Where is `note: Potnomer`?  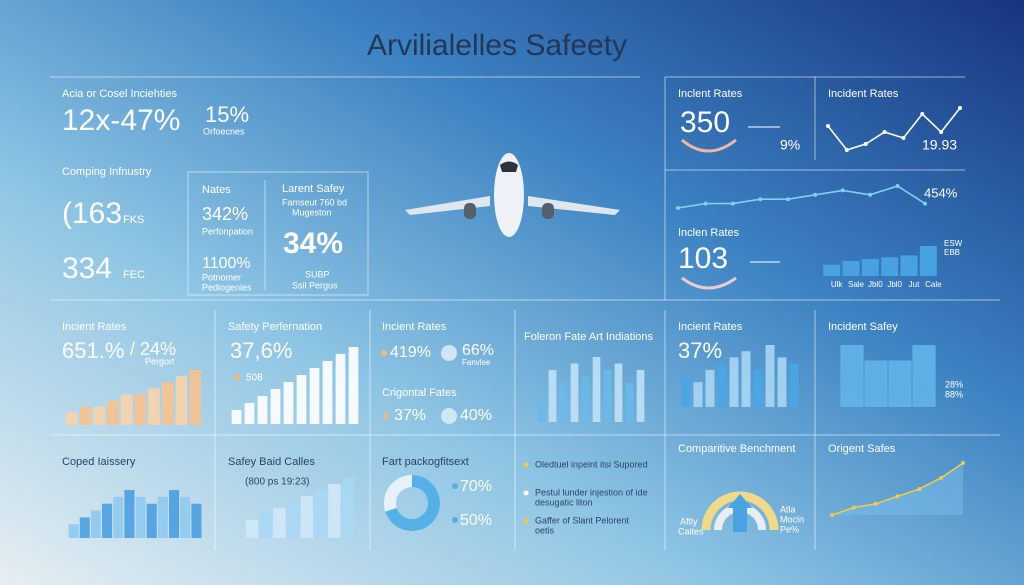 note: Potnomer is located at coordinates (221, 277).